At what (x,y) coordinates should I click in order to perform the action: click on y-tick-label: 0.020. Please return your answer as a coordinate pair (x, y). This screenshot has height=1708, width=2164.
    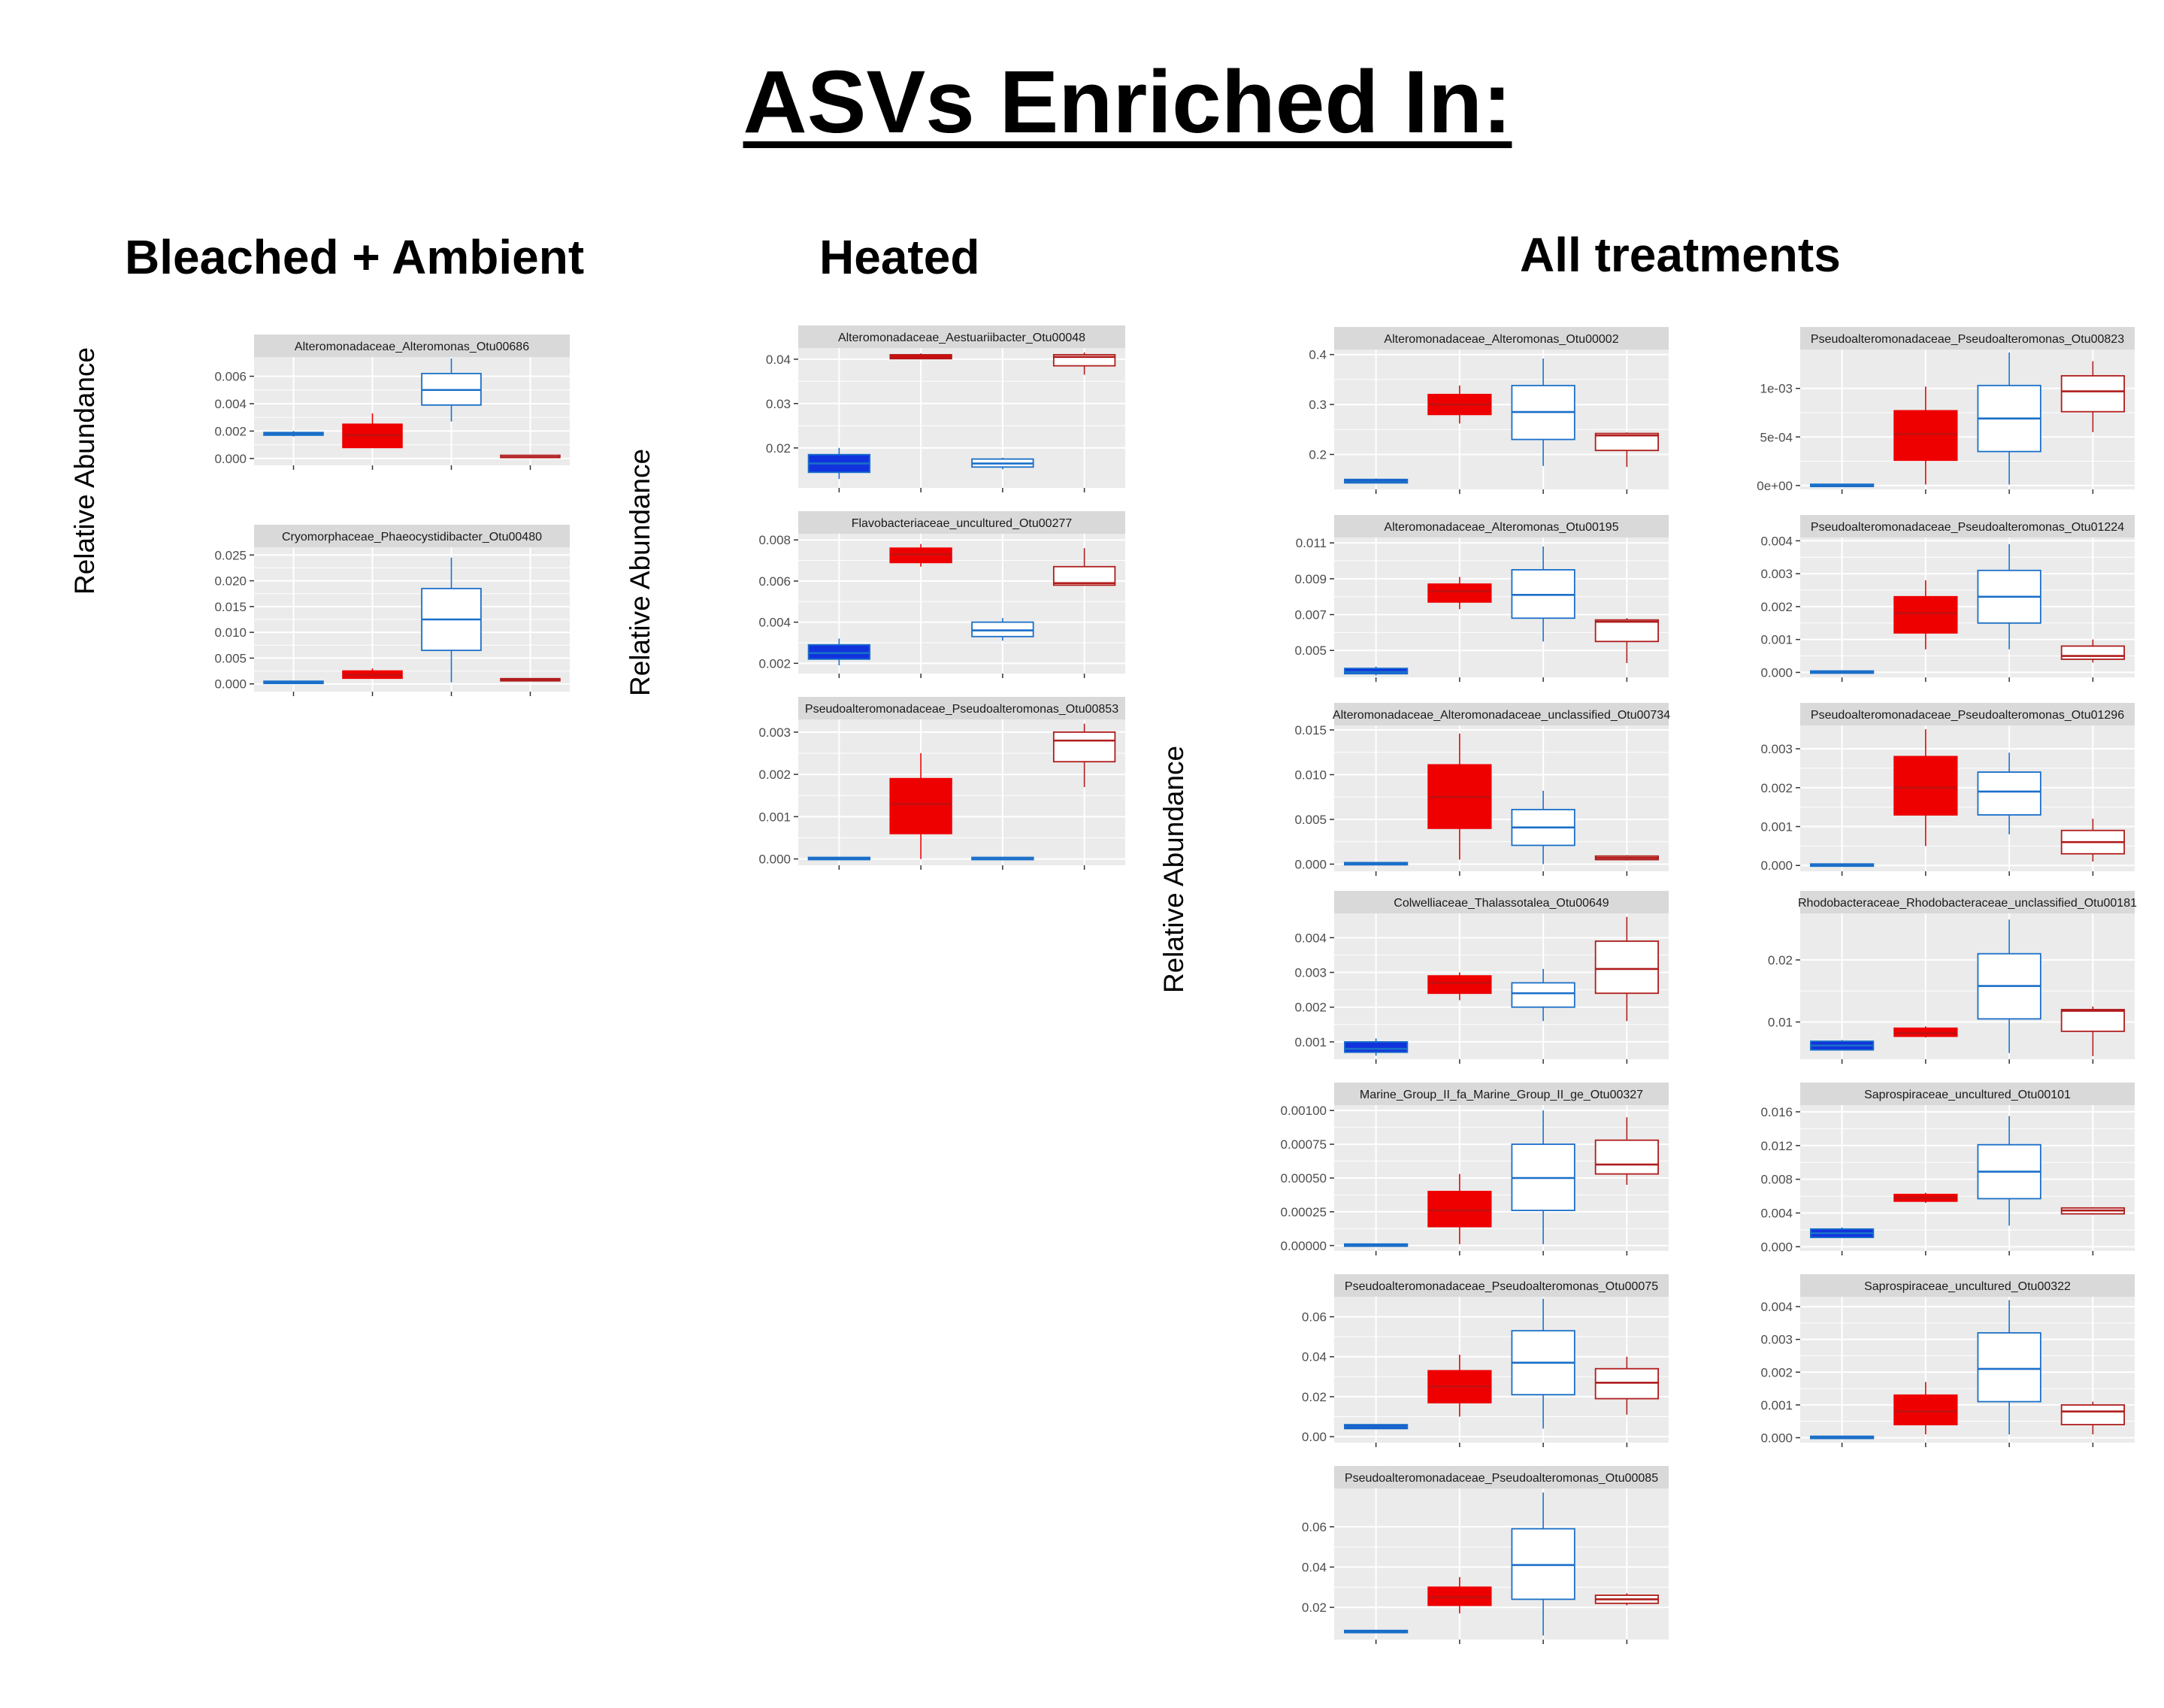
    Looking at the image, I should click on (230, 581).